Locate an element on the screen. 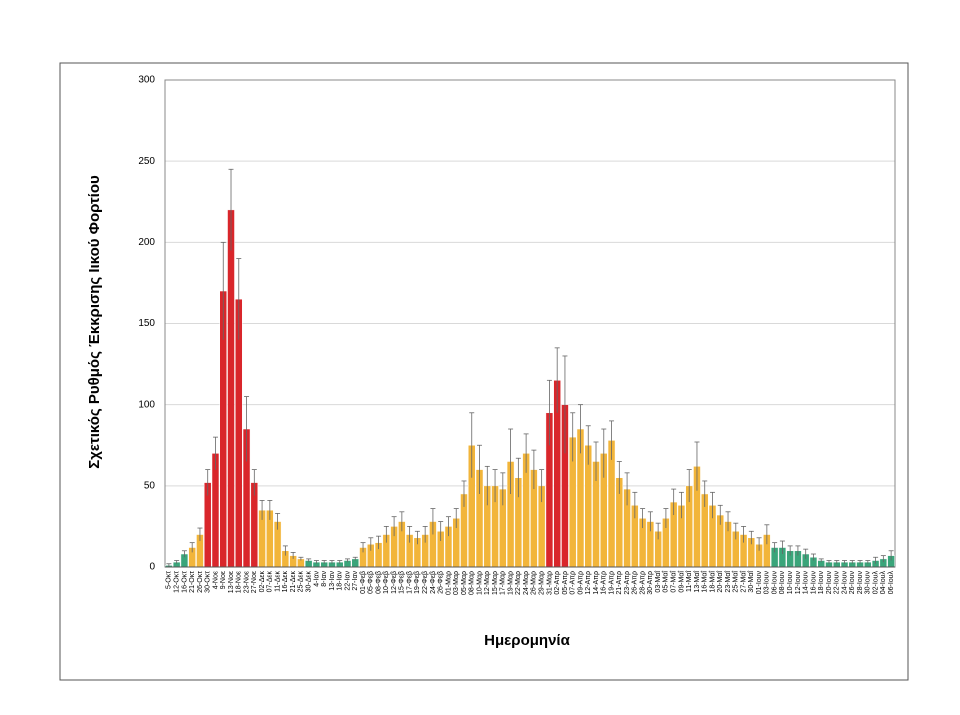 The image size is (960, 715). x-tick-label: 01-Μαρ is located at coordinates (448, 583).